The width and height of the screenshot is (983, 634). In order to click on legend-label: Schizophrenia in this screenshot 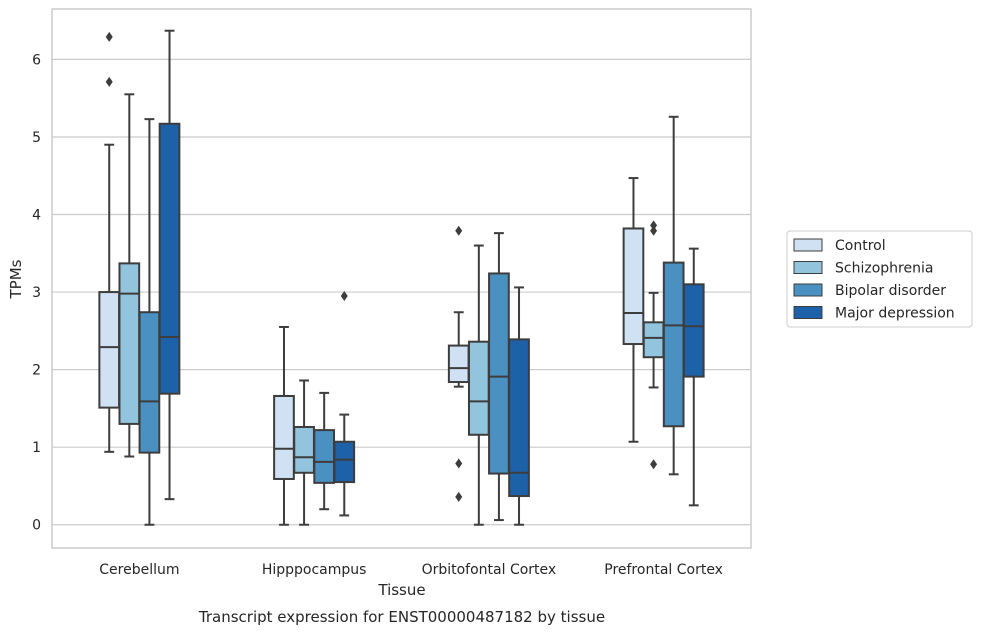, I will do `click(884, 269)`.